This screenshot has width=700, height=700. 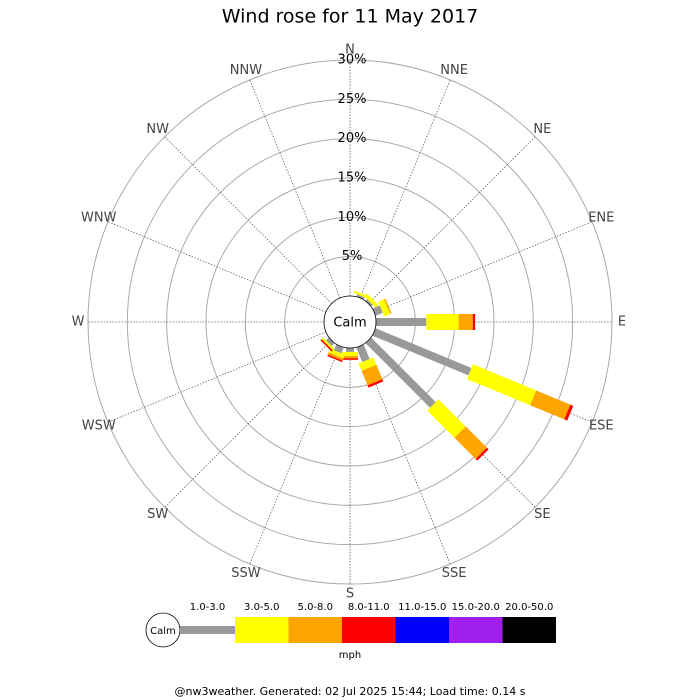 I want to click on radial-tick-label: 10%, so click(x=352, y=217).